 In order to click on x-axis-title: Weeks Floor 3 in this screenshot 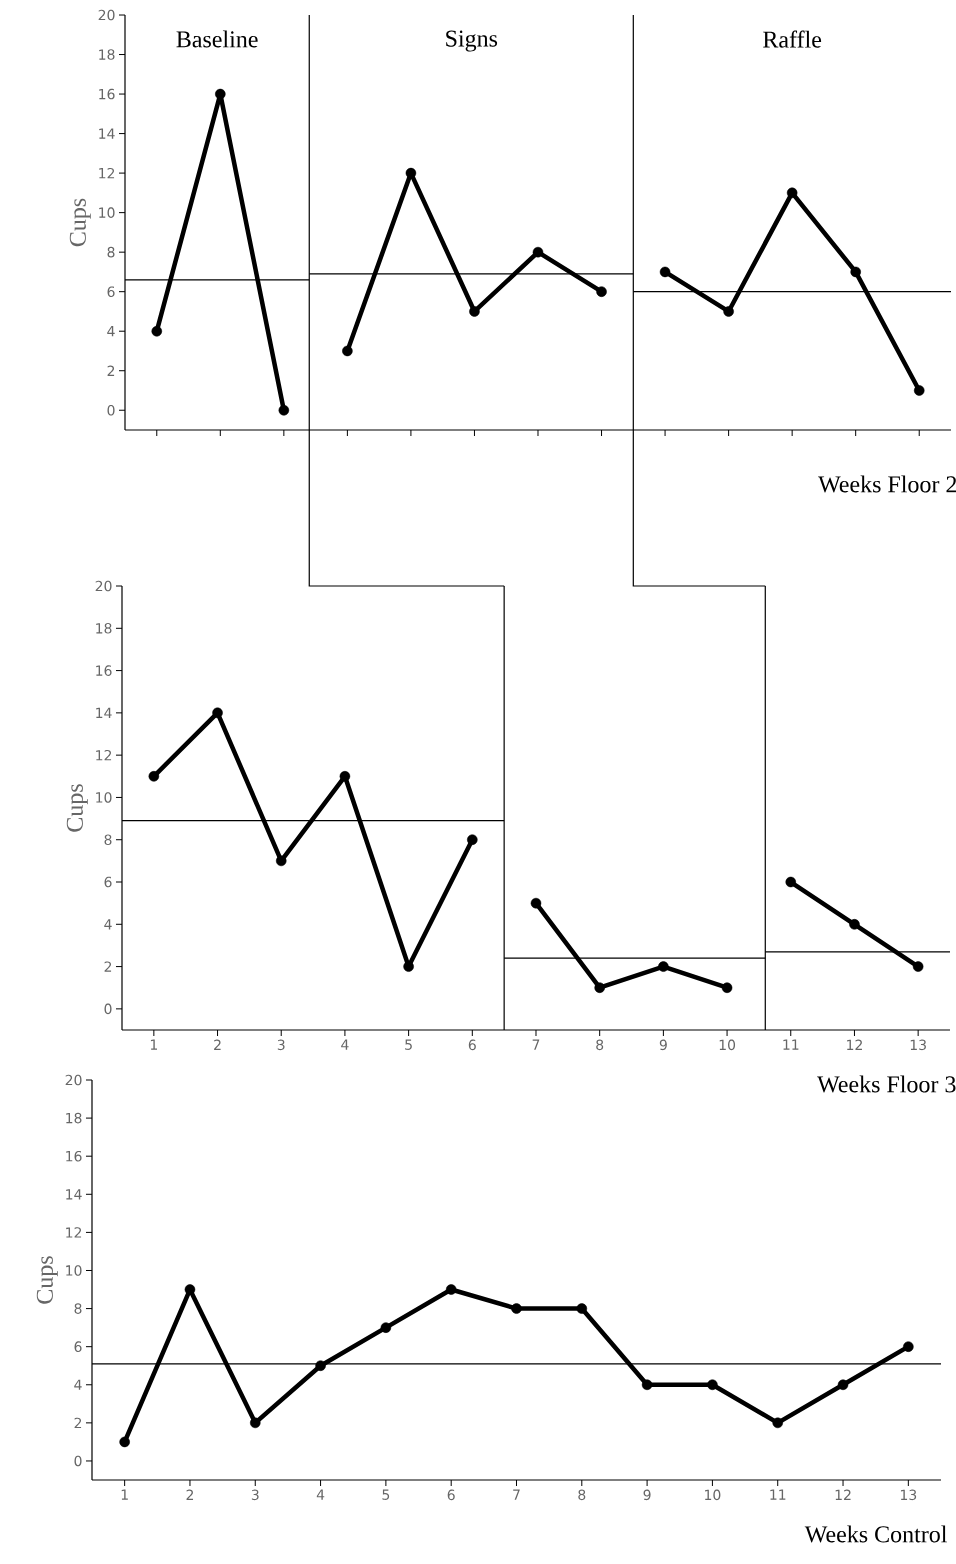, I will do `click(886, 1084)`.